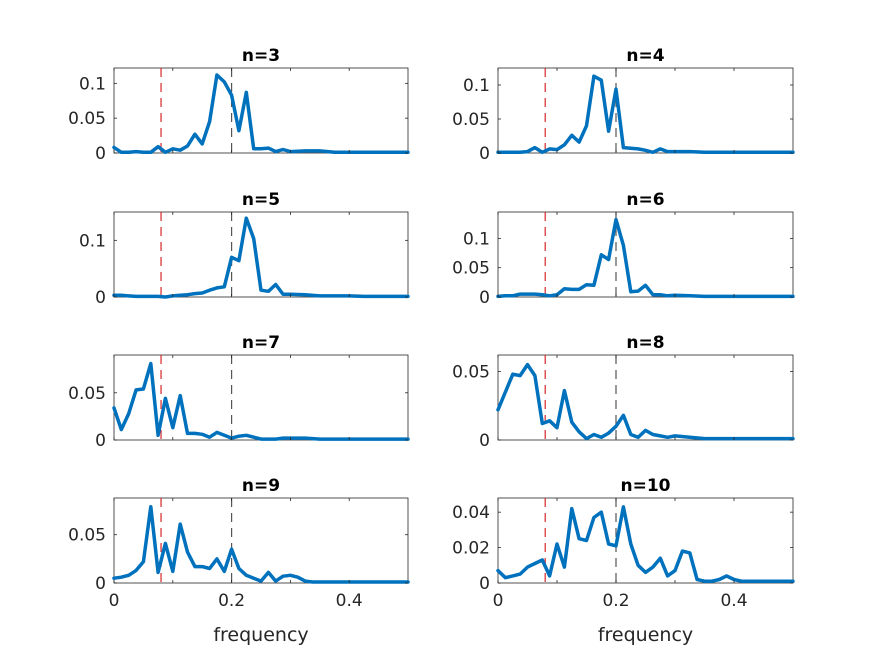 Image resolution: width=875 pixels, height=656 pixels. I want to click on panel-8: 0 0.02 0.04 0 0.2 0.4 n=10 frequency, so click(623, 561).